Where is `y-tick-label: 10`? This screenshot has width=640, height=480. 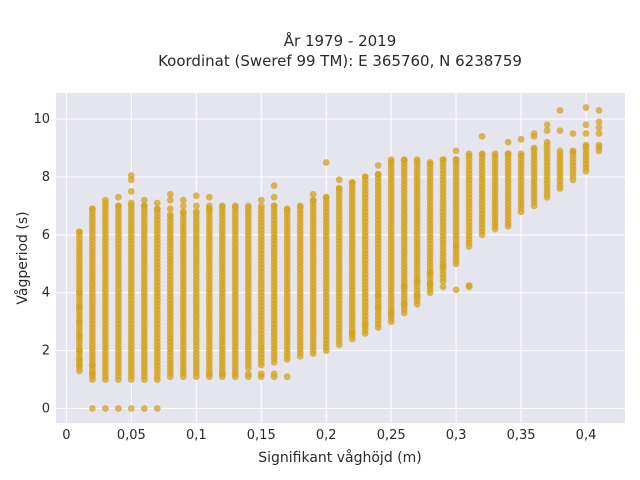
y-tick-label: 10 is located at coordinates (41, 119).